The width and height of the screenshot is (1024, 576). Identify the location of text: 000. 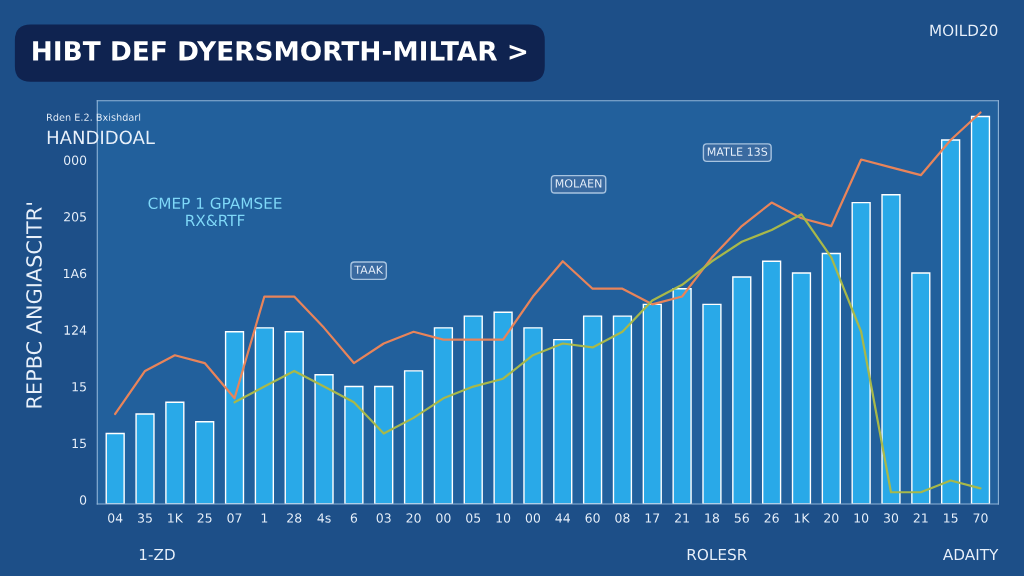
(75, 160).